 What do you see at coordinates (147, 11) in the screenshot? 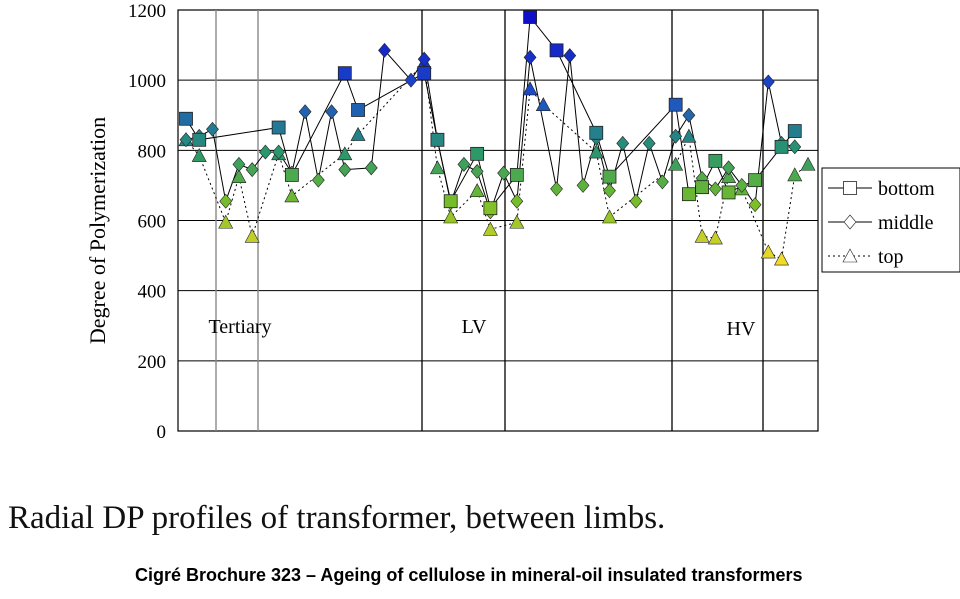
I see `y-tick-label: 1200` at bounding box center [147, 11].